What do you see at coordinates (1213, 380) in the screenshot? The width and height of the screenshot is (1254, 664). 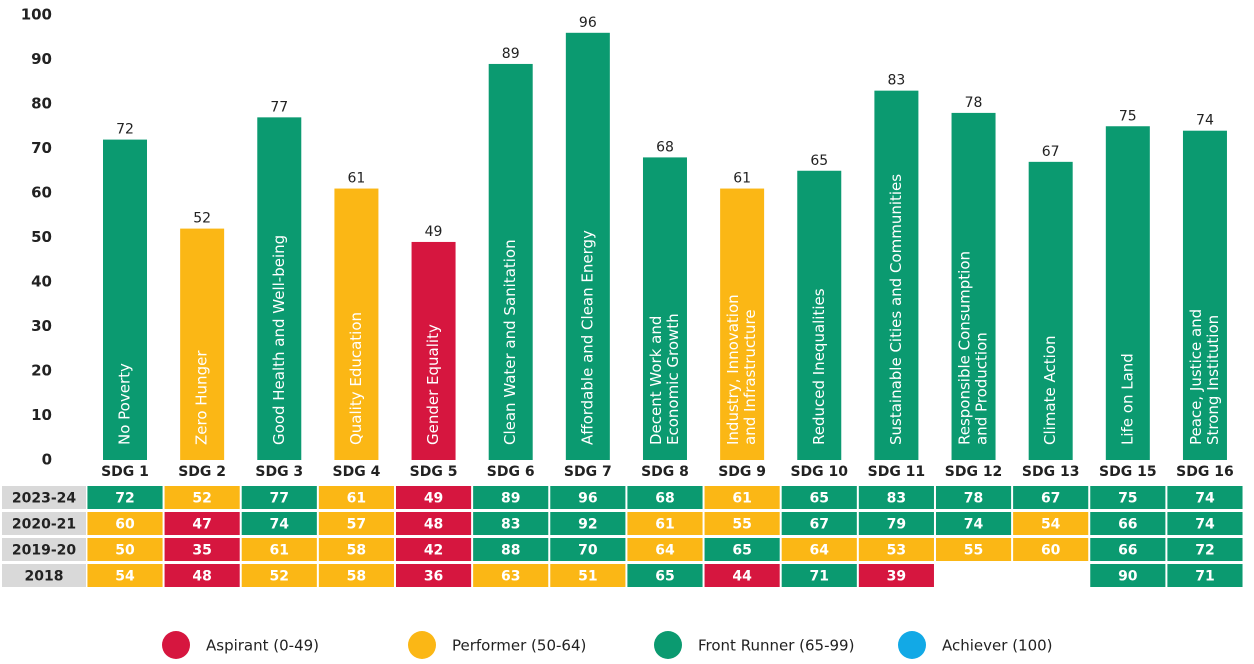 I see `goal-name: Strong Institution` at bounding box center [1213, 380].